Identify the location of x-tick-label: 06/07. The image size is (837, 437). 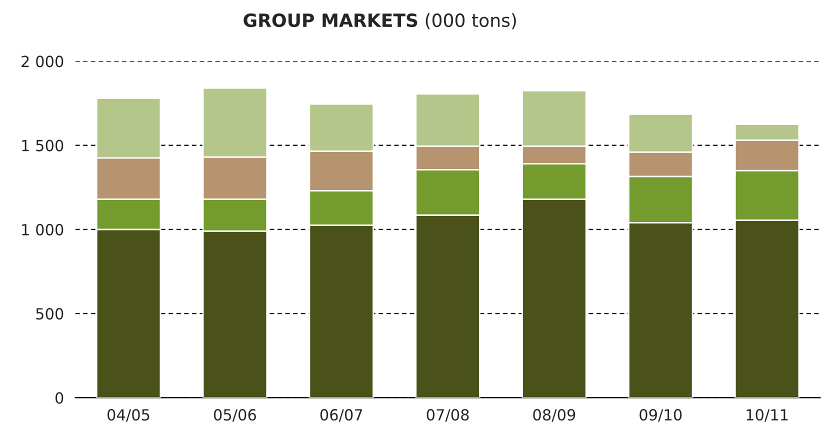
(341, 415).